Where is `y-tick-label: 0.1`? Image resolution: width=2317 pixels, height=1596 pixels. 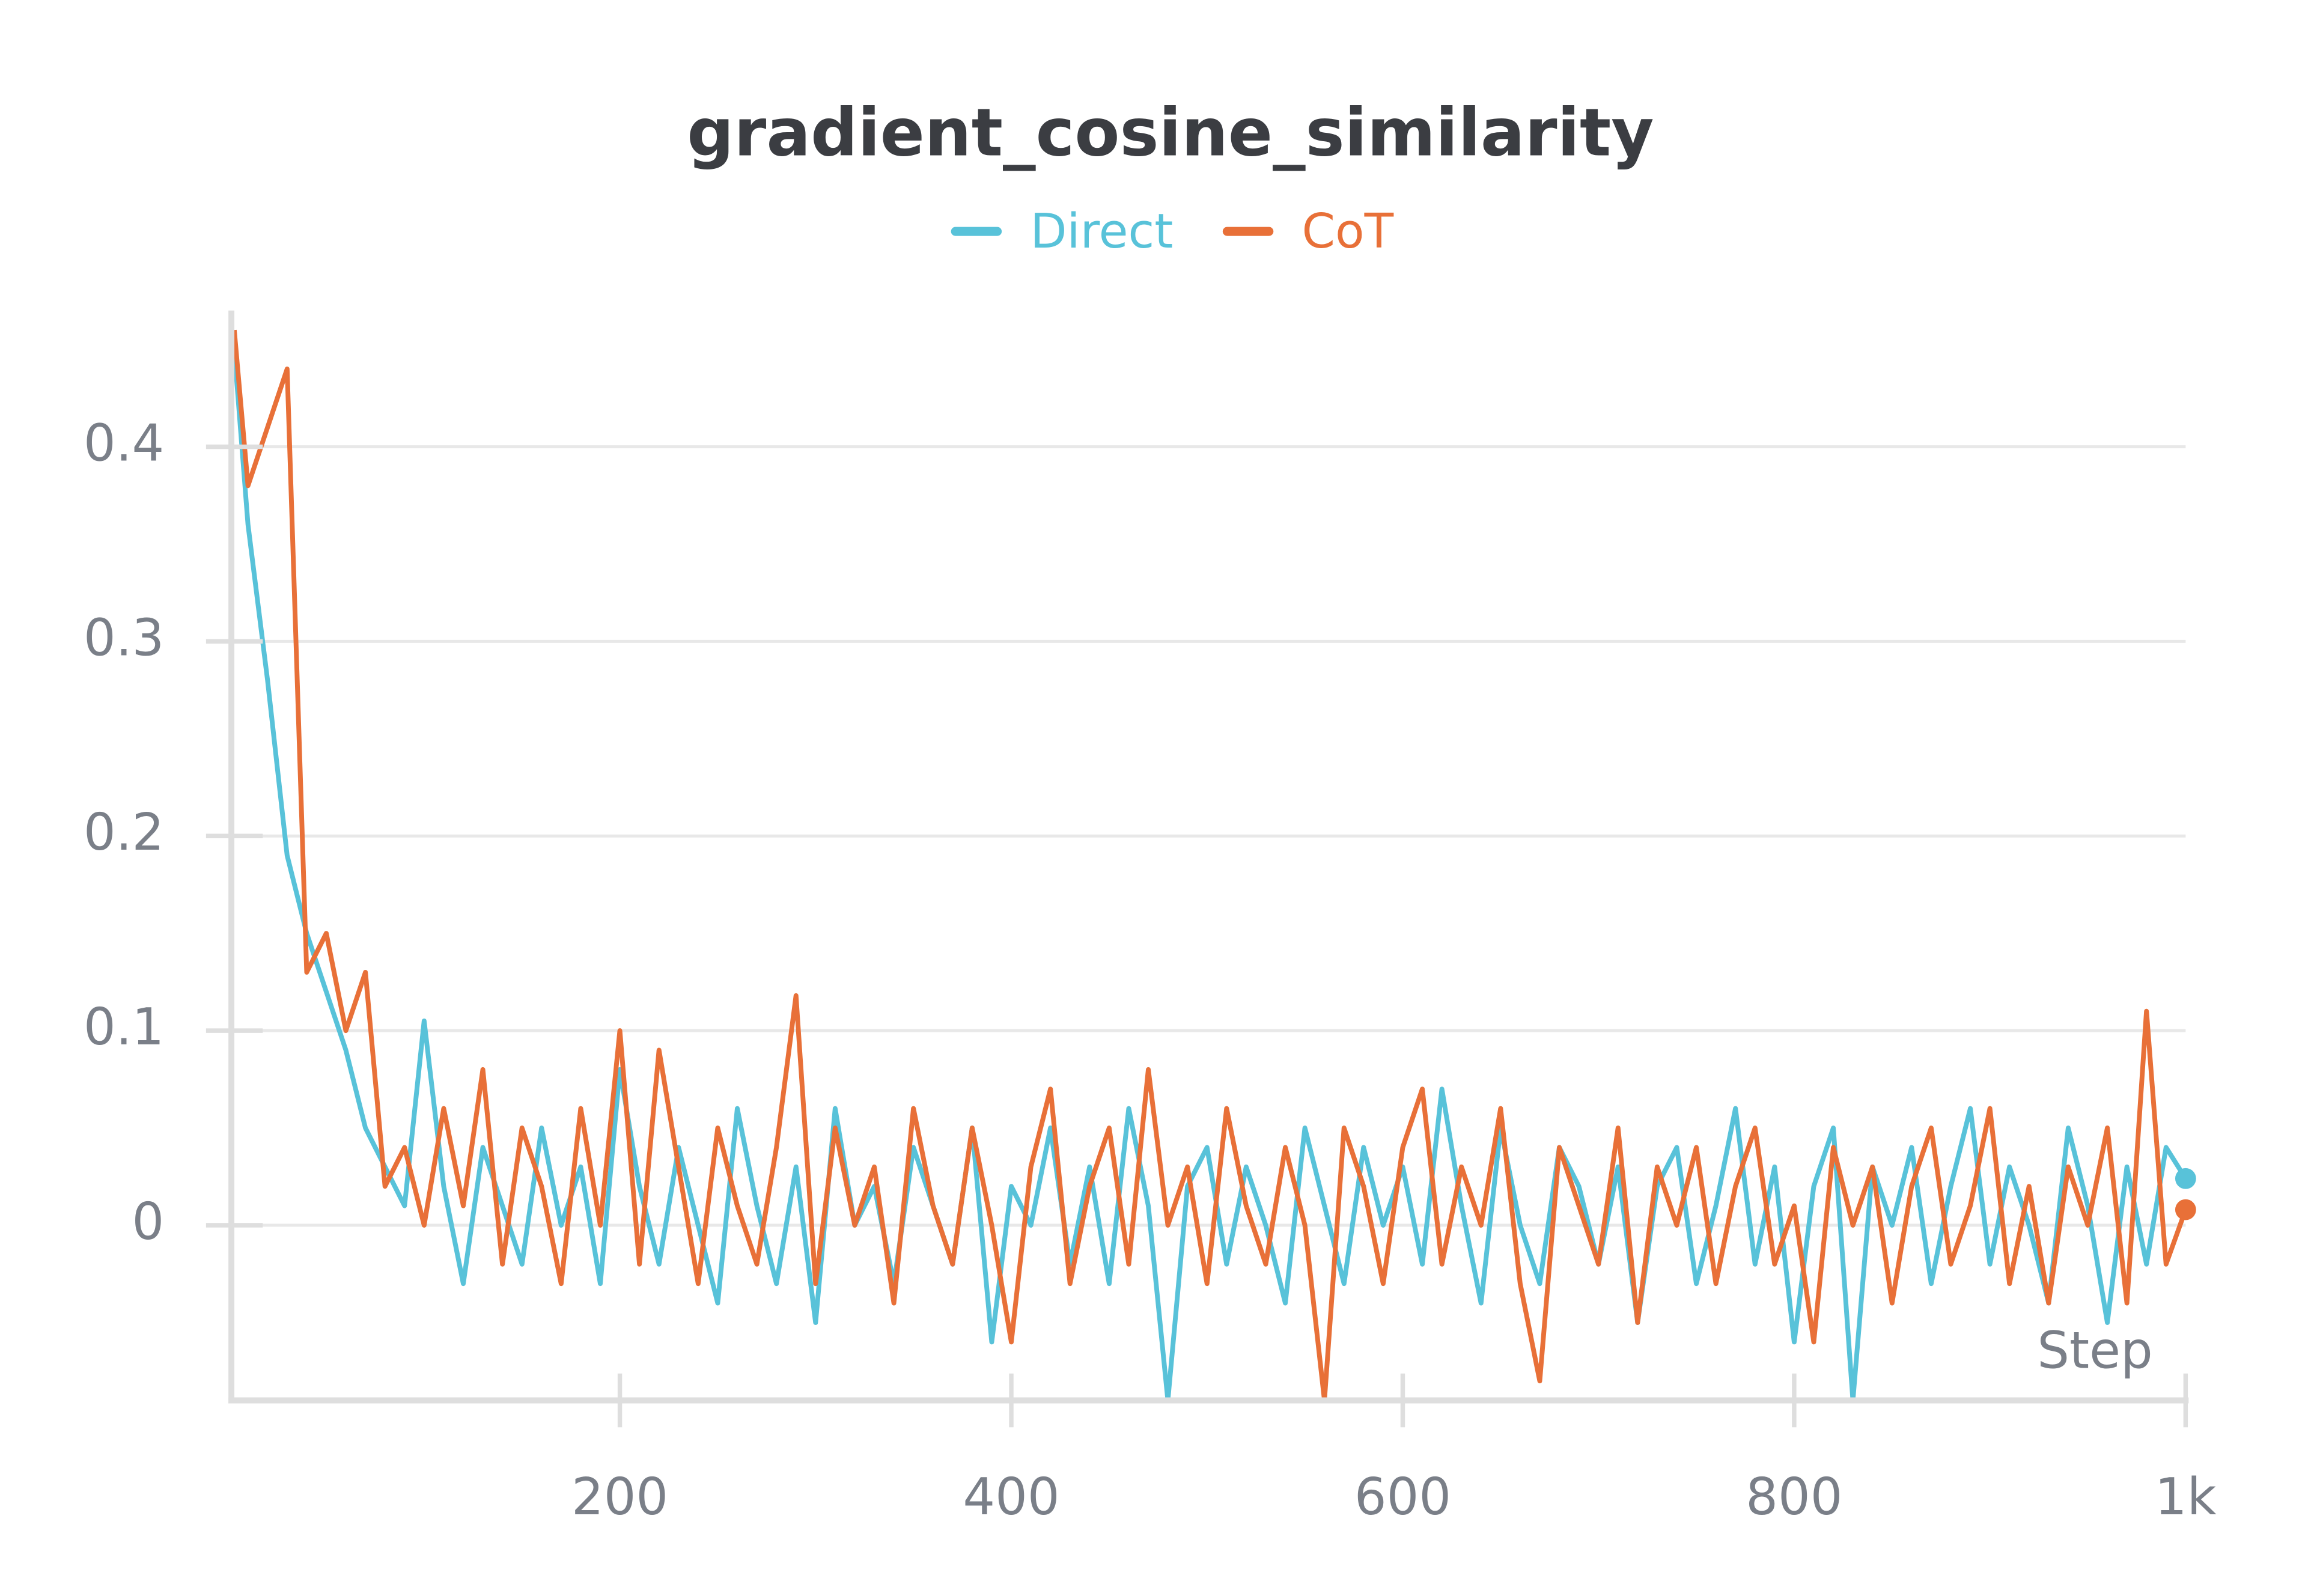
y-tick-label: 0.1 is located at coordinates (124, 1027).